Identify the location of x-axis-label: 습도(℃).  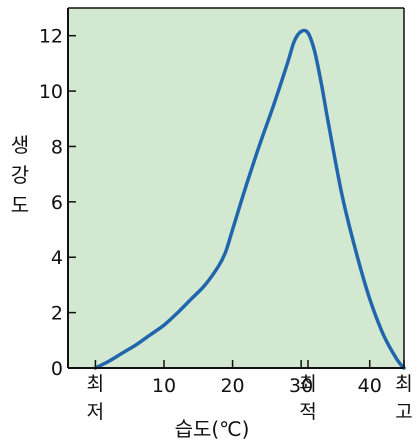
(212, 429).